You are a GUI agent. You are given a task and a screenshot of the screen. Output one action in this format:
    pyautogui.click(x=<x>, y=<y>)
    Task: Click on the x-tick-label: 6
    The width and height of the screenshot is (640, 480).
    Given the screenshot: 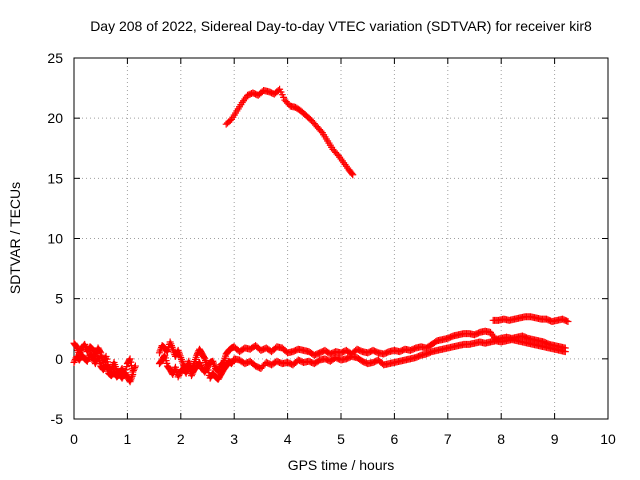 What is the action you would take?
    pyautogui.click(x=395, y=439)
    